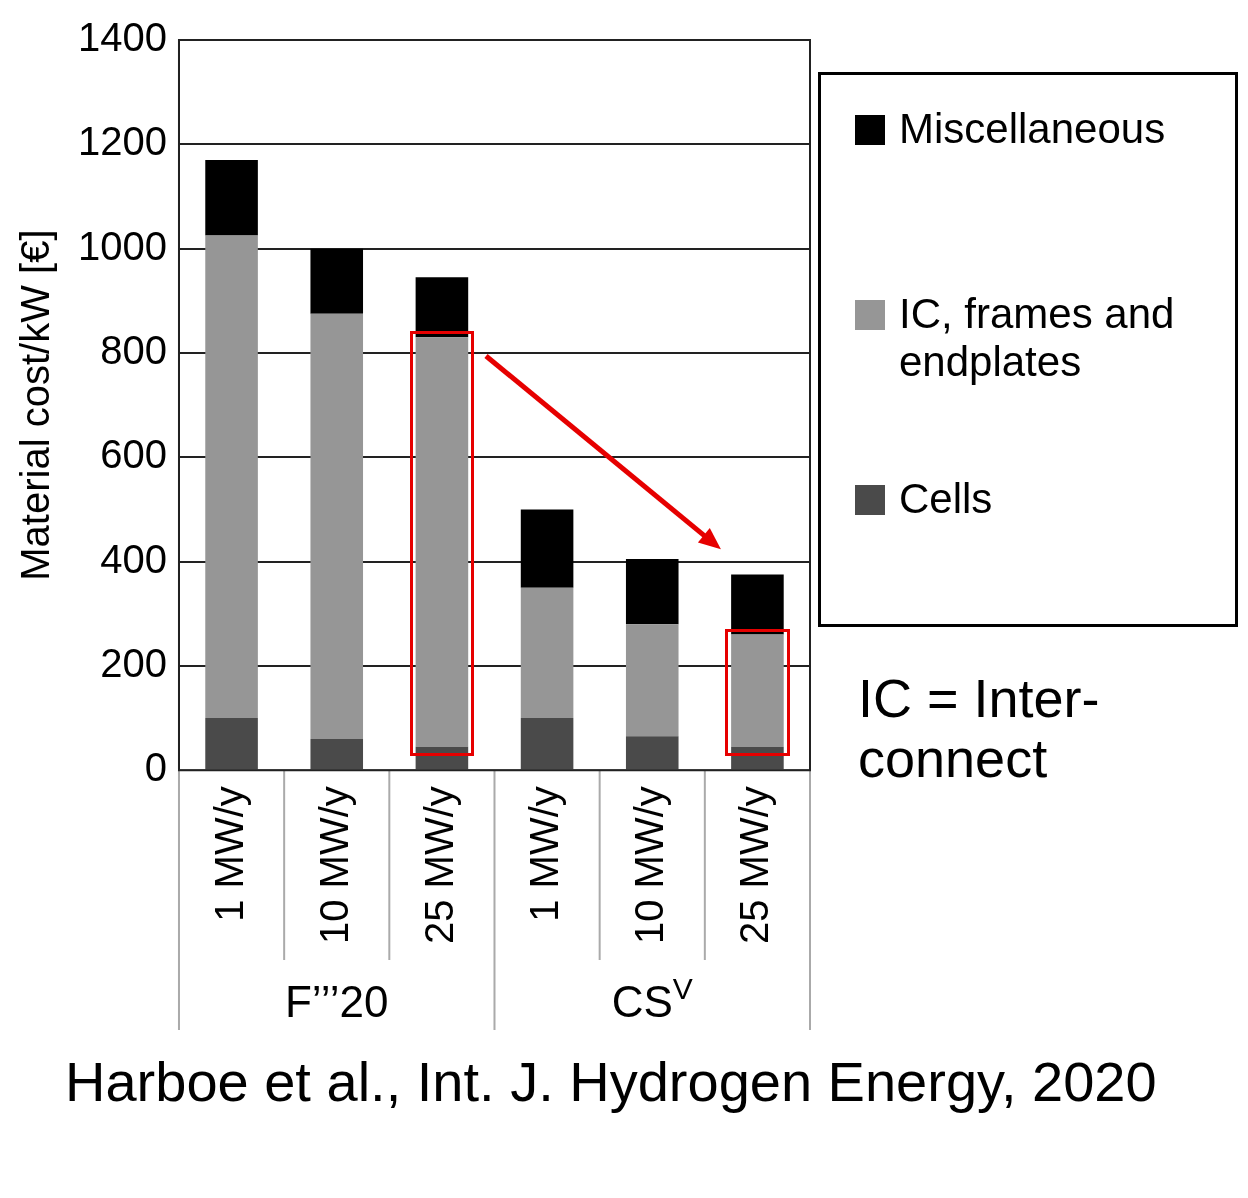 The image size is (1248, 1198). Describe the element at coordinates (133, 662) in the screenshot. I see `y-tick-label: 200` at that location.